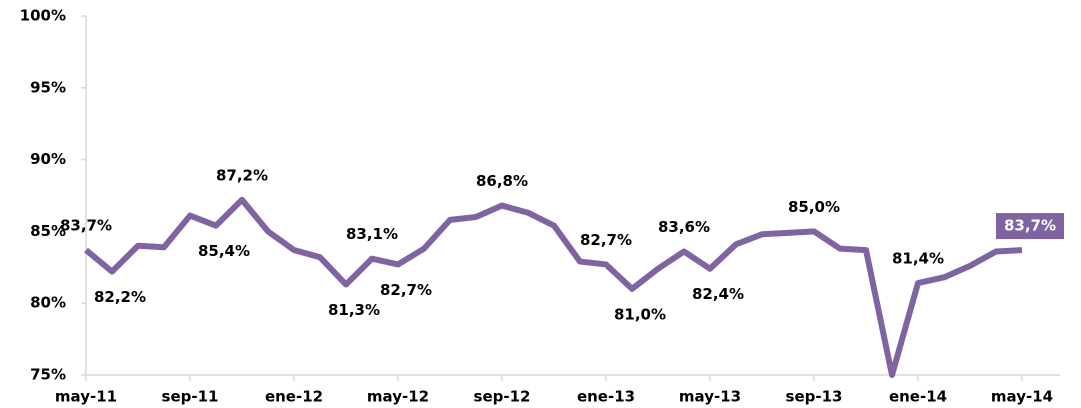 The width and height of the screenshot is (1081, 408). What do you see at coordinates (918, 259) in the screenshot?
I see `data-label: 81,4%` at bounding box center [918, 259].